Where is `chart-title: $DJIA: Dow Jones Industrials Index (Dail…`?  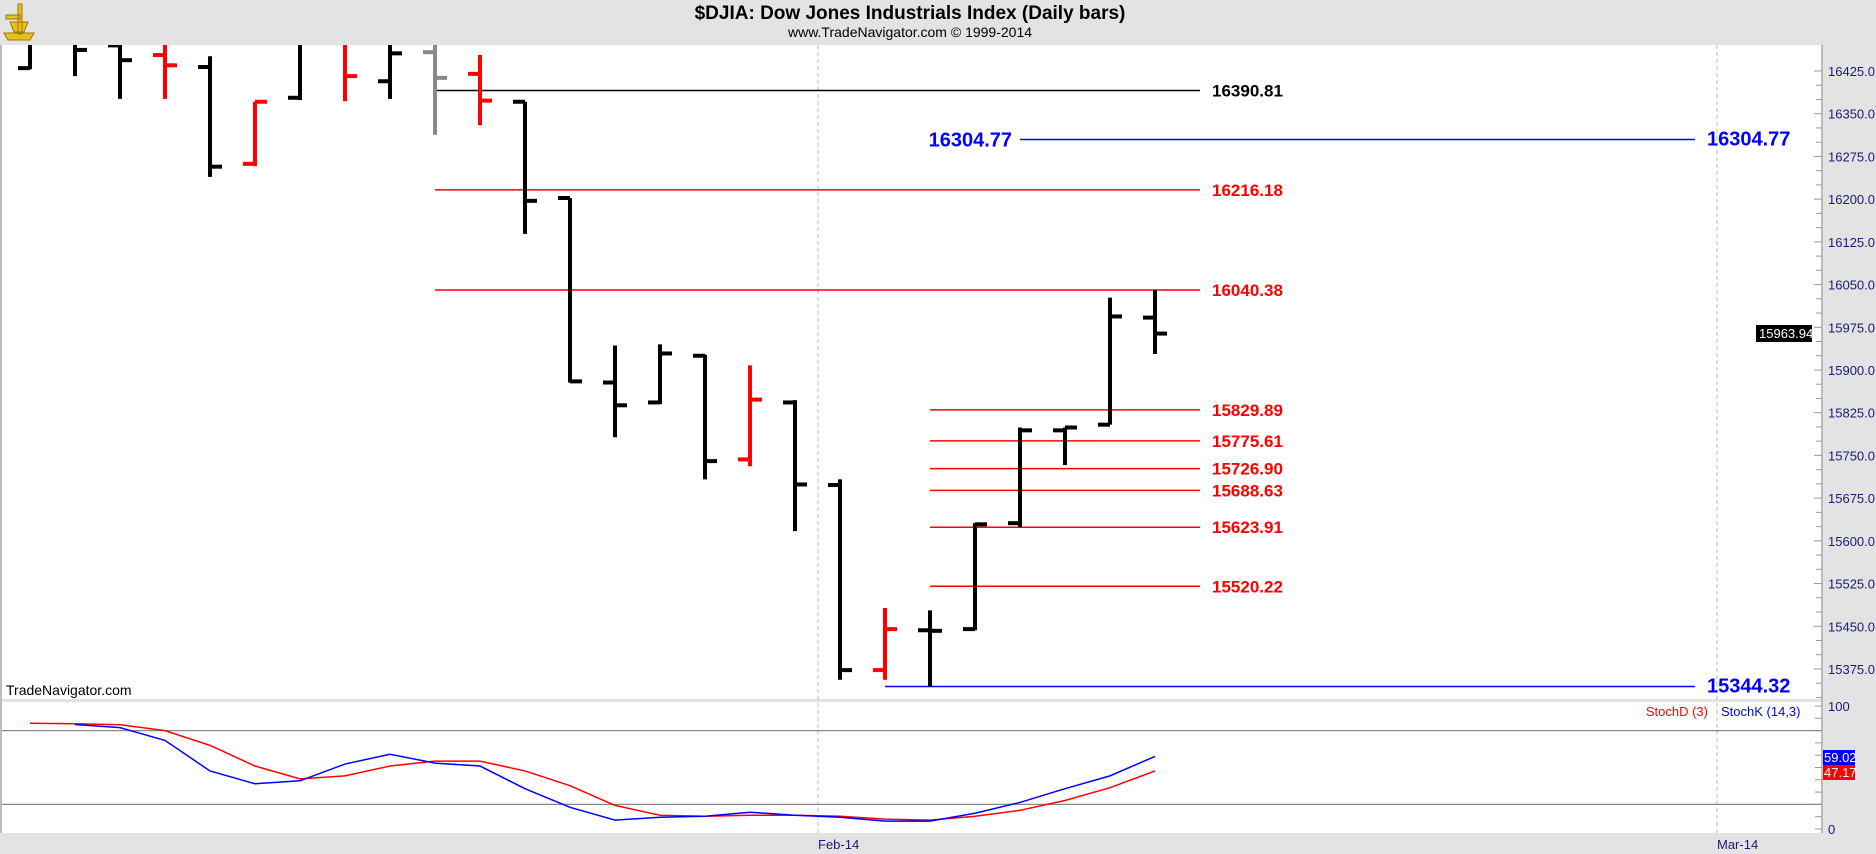
chart-title: $DJIA: Dow Jones Industrials Index (Dail… is located at coordinates (910, 13).